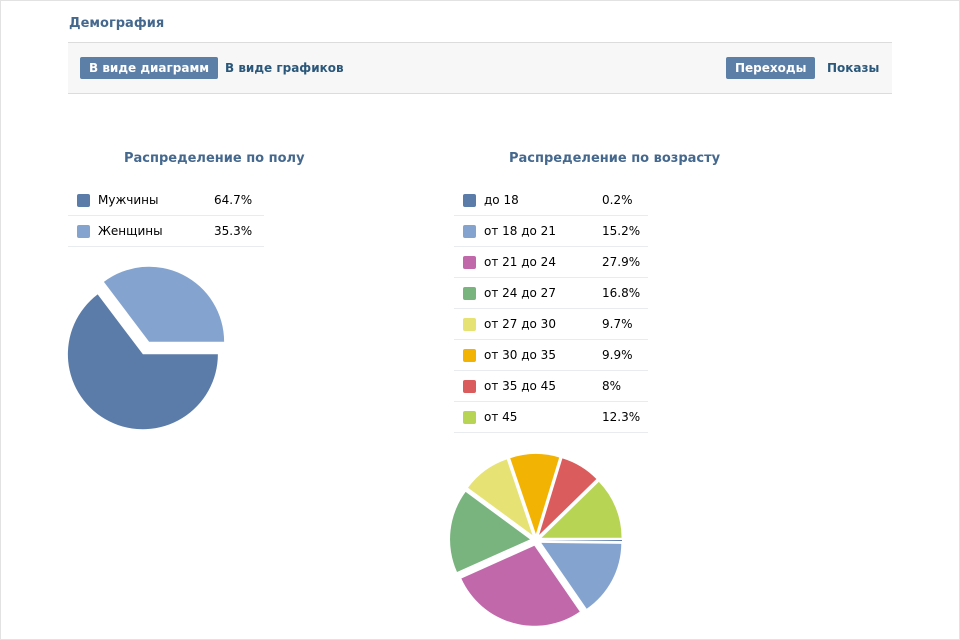 The width and height of the screenshot is (960, 640). I want to click on age-legend-label: до 18, so click(501, 200).